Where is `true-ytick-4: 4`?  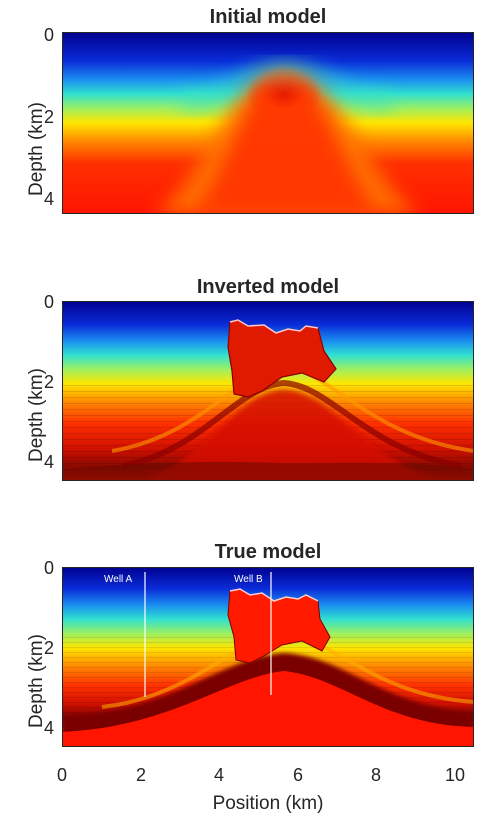 true-ytick-4: 4 is located at coordinates (48, 728).